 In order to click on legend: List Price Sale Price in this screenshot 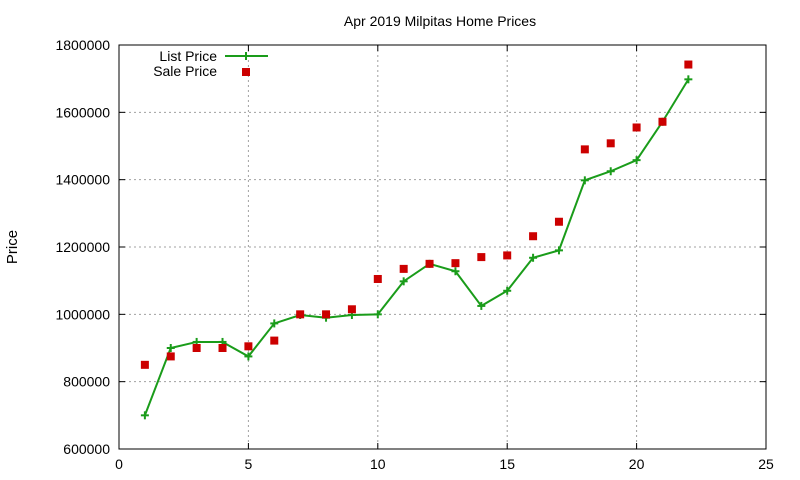, I will do `click(210, 63)`.